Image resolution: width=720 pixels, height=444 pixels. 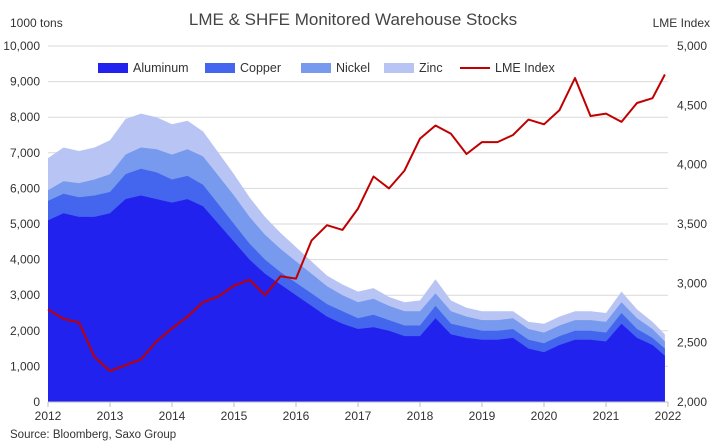 What do you see at coordinates (431, 68) in the screenshot?
I see `legend-label: Zinc` at bounding box center [431, 68].